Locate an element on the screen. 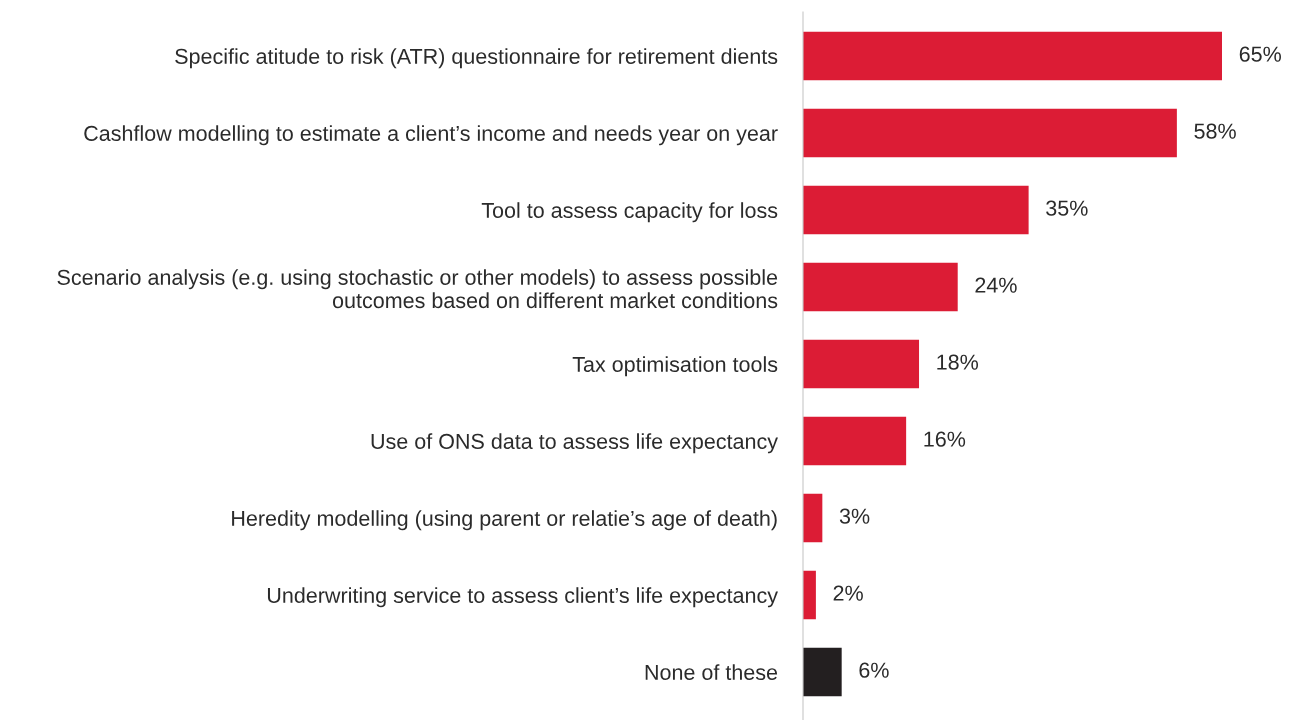 This screenshot has height=720, width=1290. data-label: 3% is located at coordinates (854, 516).